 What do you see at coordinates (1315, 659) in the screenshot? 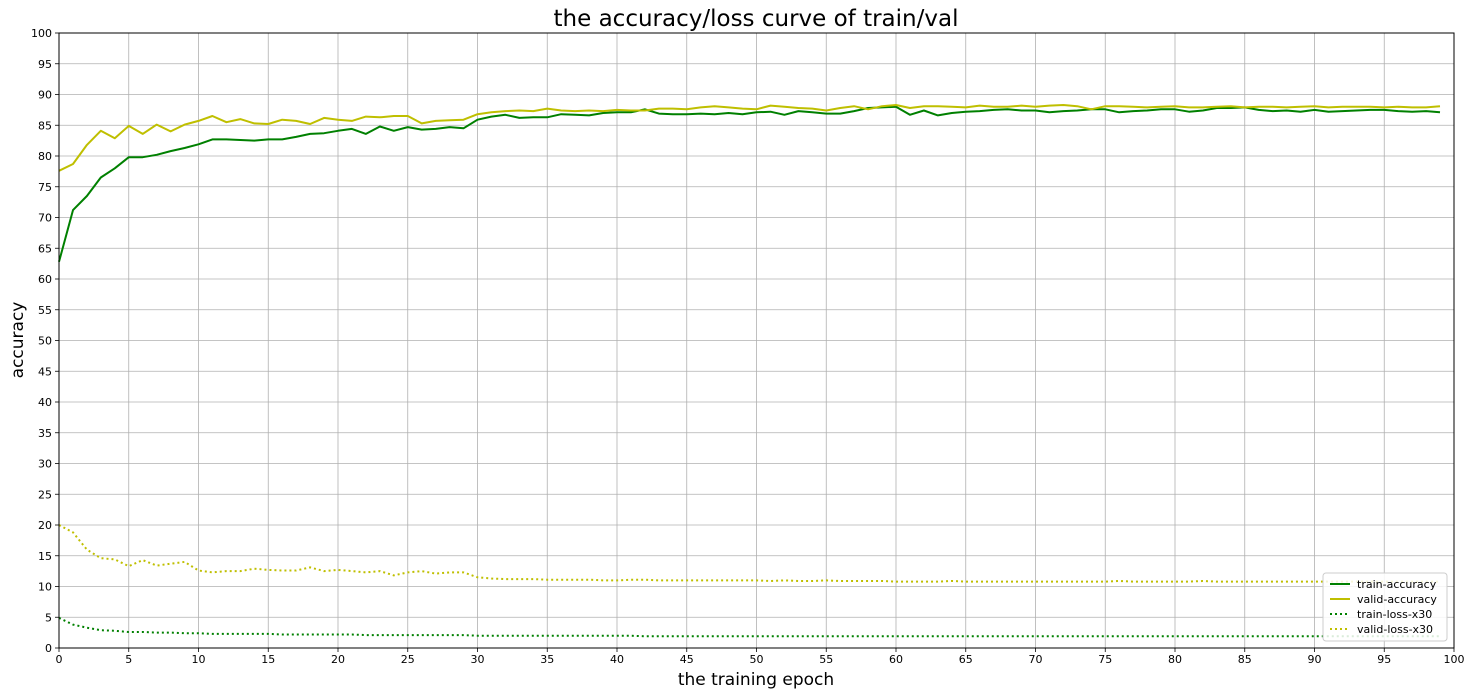
I see `x-tick-label: 90` at bounding box center [1315, 659].